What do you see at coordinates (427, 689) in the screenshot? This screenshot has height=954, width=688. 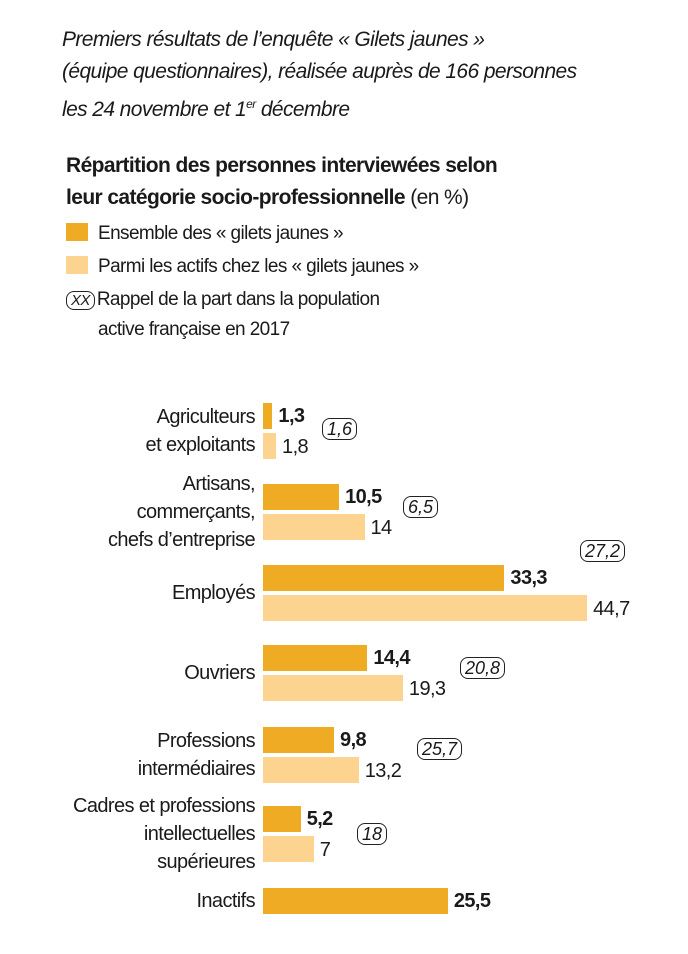 I see `value-label-actifs: 19,3` at bounding box center [427, 689].